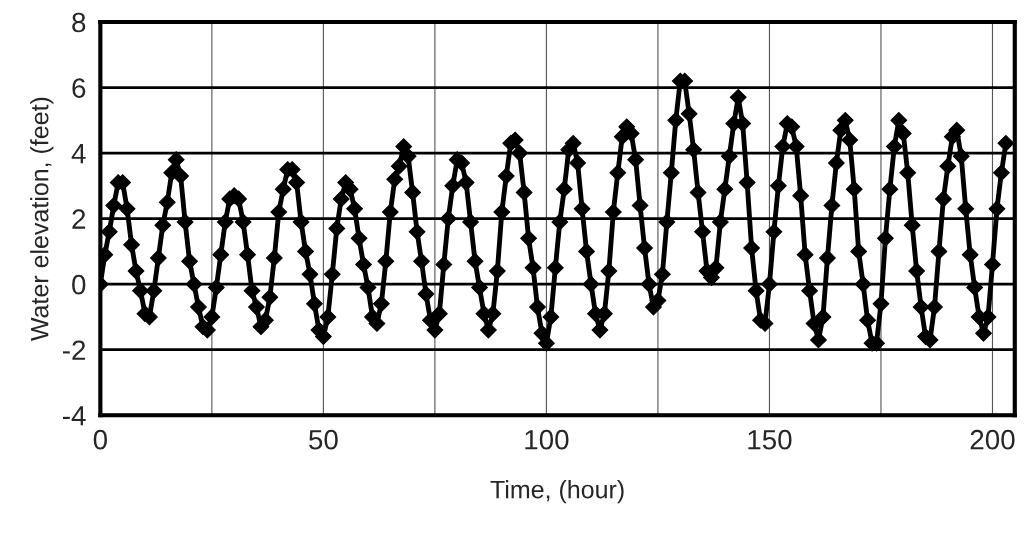  I want to click on x-tick-label: 100, so click(547, 439).